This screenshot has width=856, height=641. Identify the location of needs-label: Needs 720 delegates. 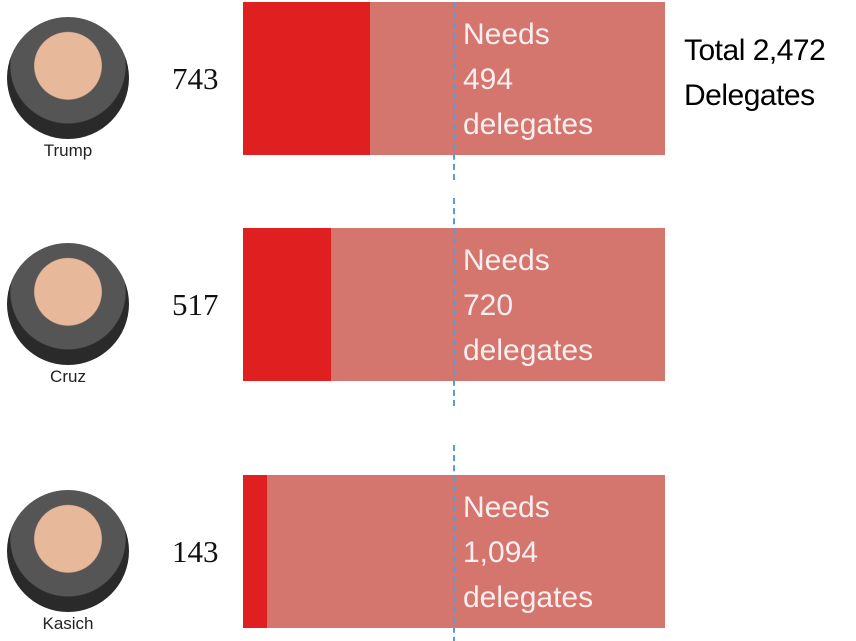
(528, 305).